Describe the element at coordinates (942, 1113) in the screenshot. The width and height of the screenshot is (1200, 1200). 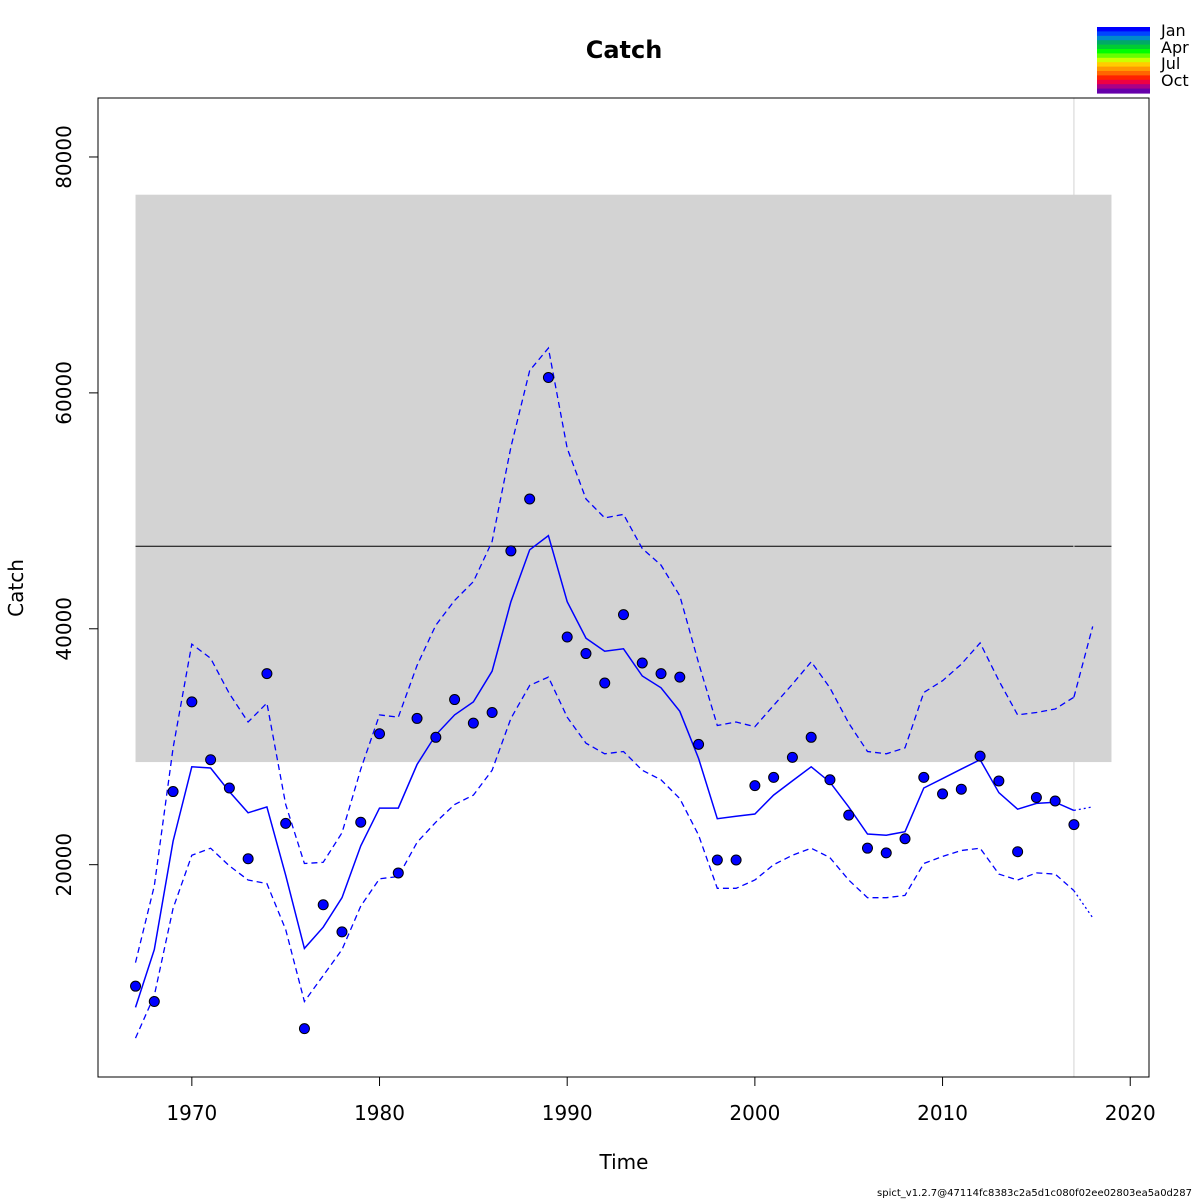
I see `x-tick-label: 2010` at that location.